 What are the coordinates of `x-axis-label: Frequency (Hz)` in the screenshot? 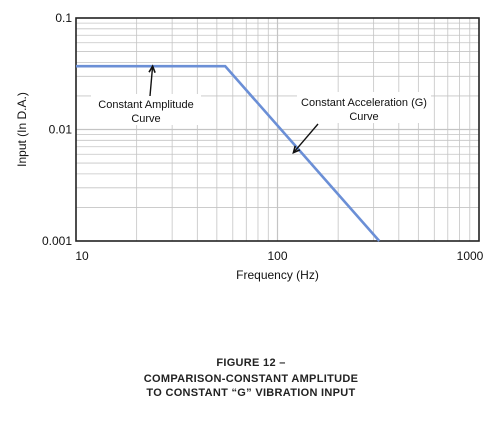 It's located at (277, 275).